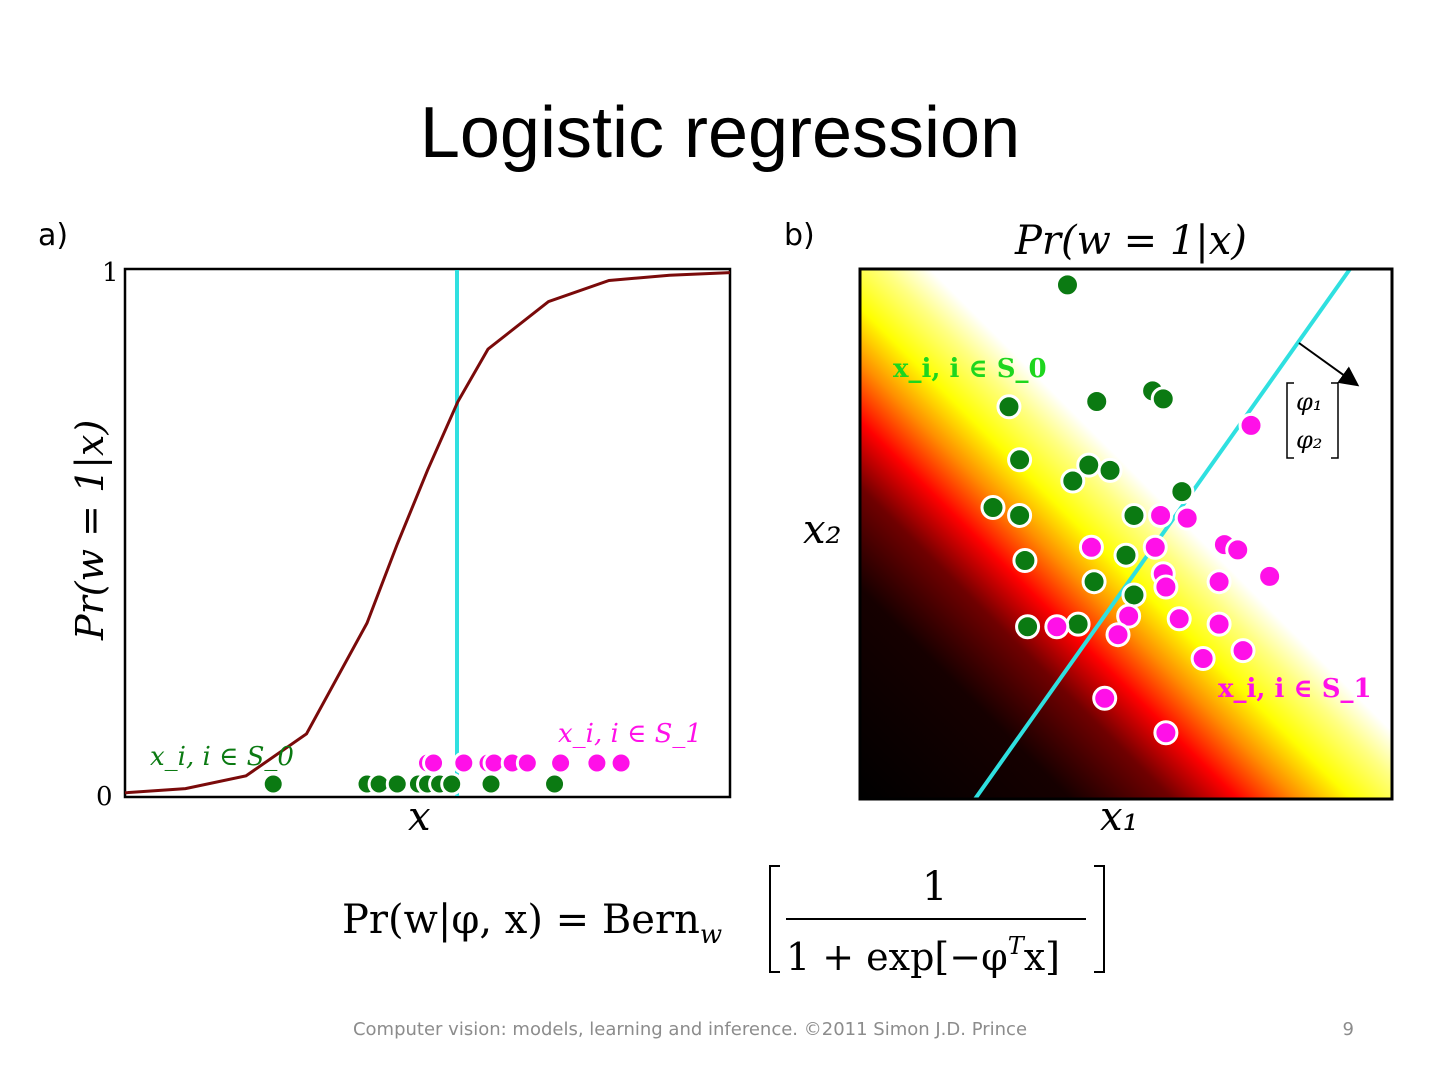 This screenshot has width=1440, height=1080. I want to click on panel-a-label: a), so click(53, 235).